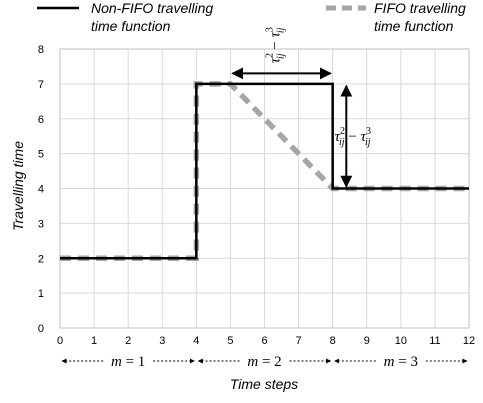  I want to click on y-tick-labels: 0 1 2 3 4 5 6 7 8, so click(41, 189).